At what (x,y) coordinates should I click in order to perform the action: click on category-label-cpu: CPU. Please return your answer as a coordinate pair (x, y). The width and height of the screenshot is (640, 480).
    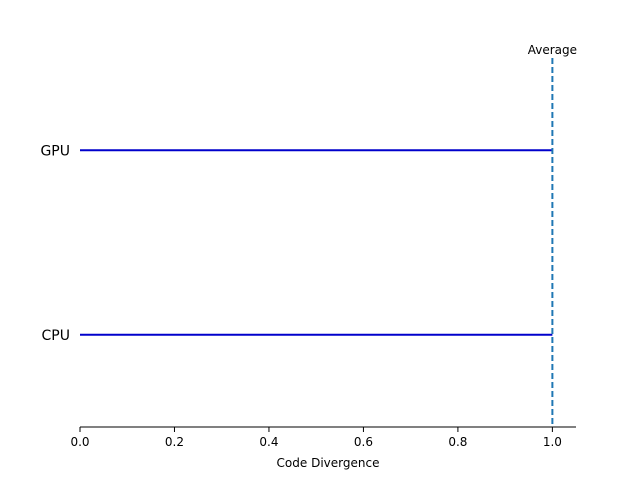
    Looking at the image, I should click on (56, 336).